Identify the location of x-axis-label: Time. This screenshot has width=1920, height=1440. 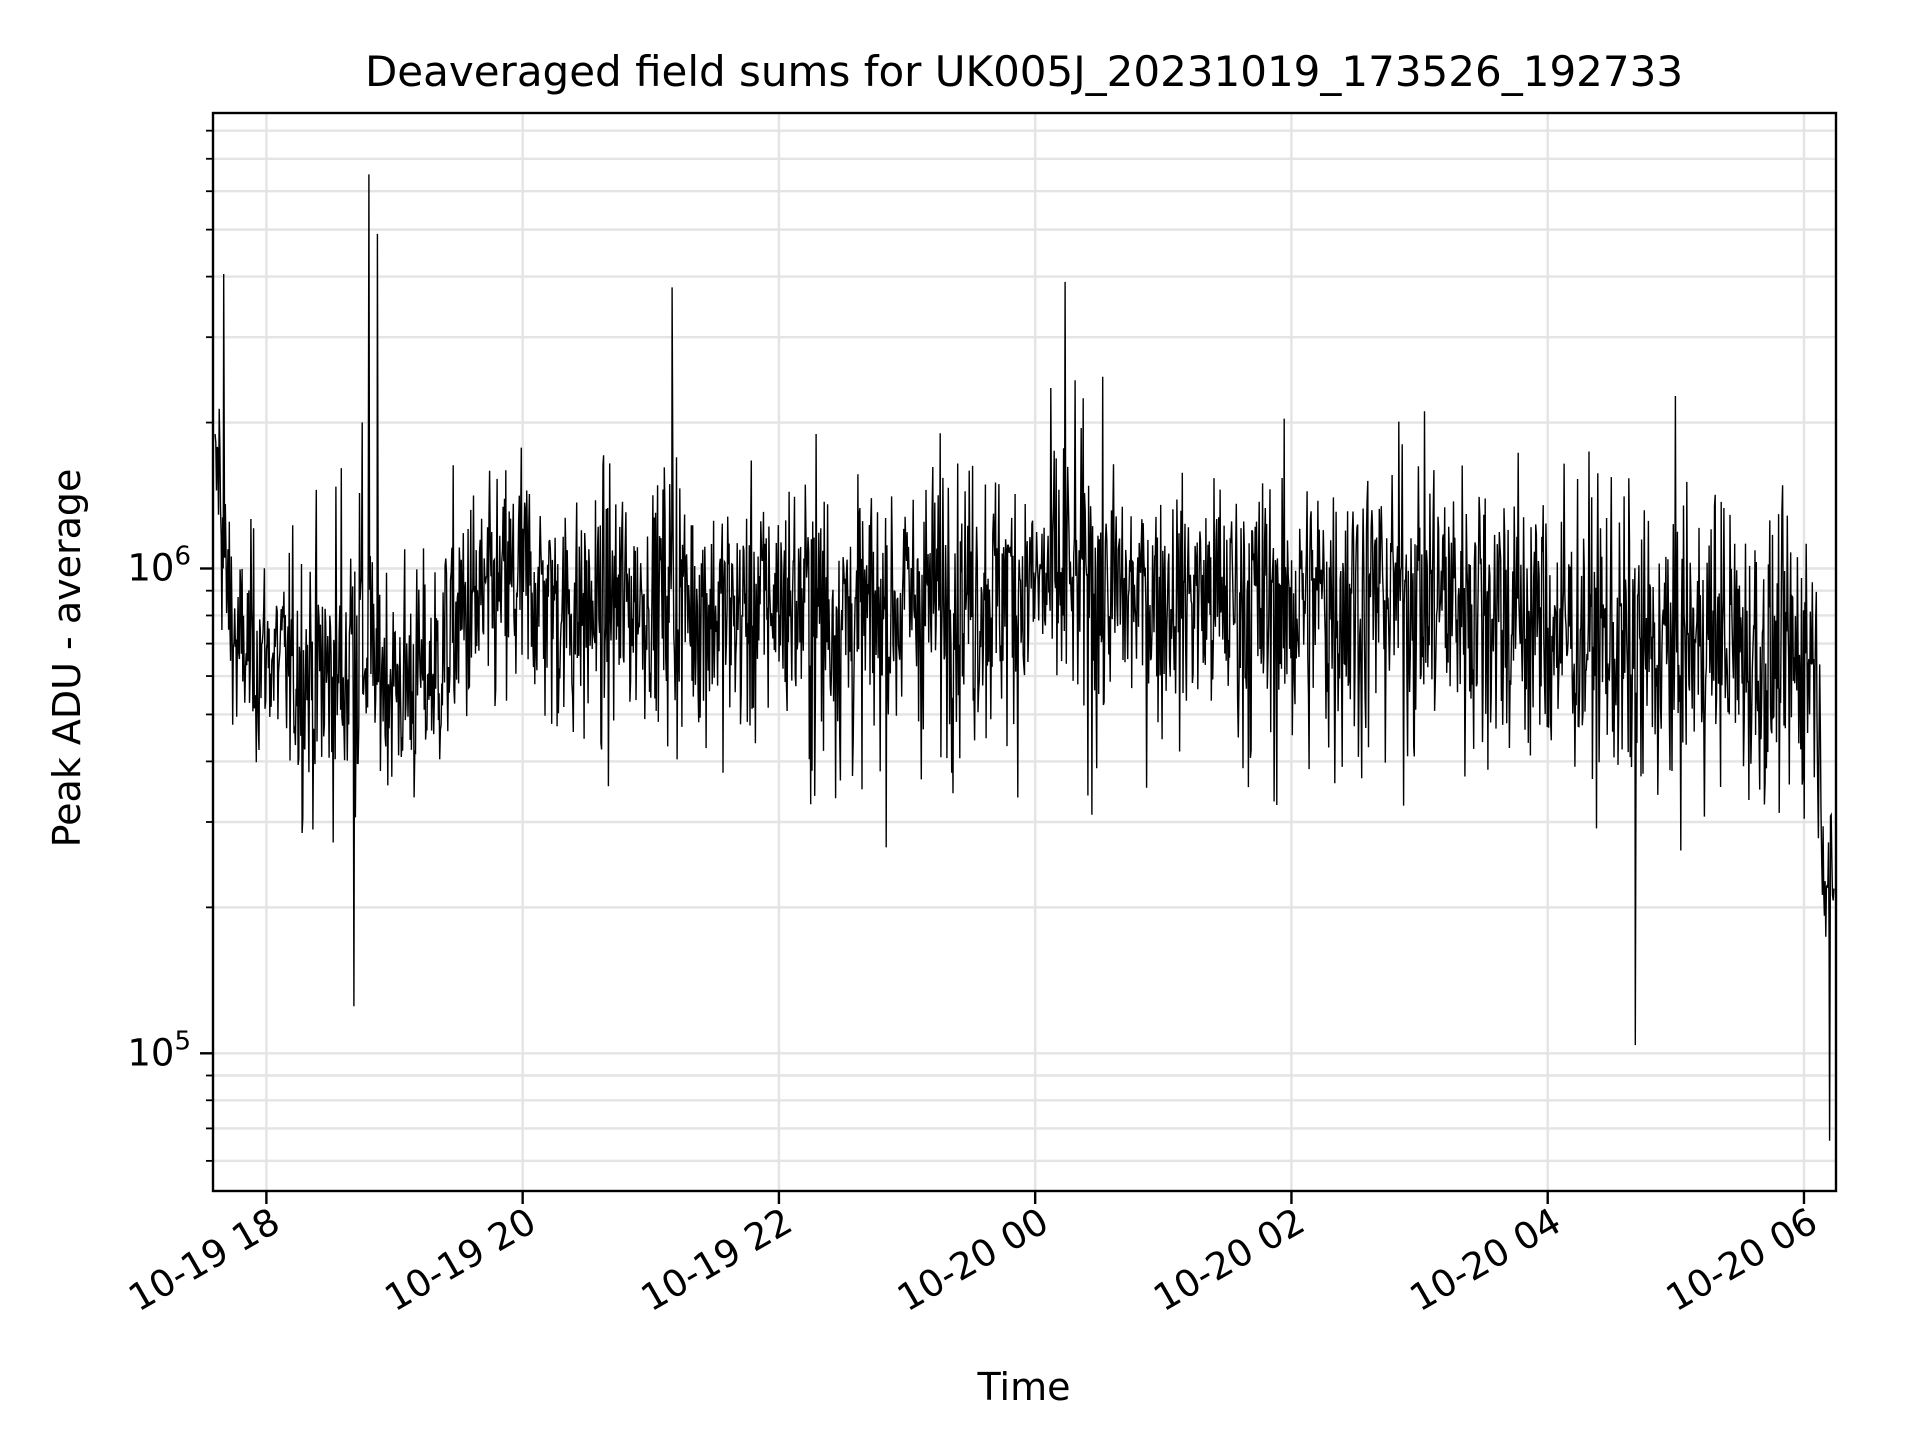
(1024, 1387).